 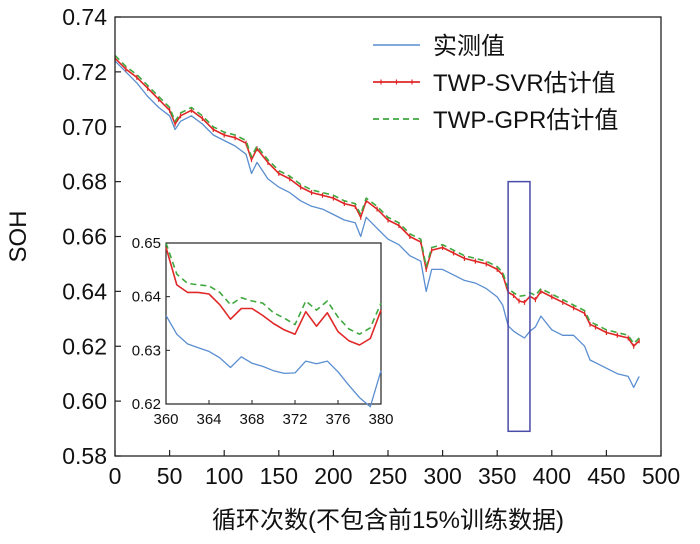 What do you see at coordinates (337, 419) in the screenshot?
I see `inset-x-tick-label: 376` at bounding box center [337, 419].